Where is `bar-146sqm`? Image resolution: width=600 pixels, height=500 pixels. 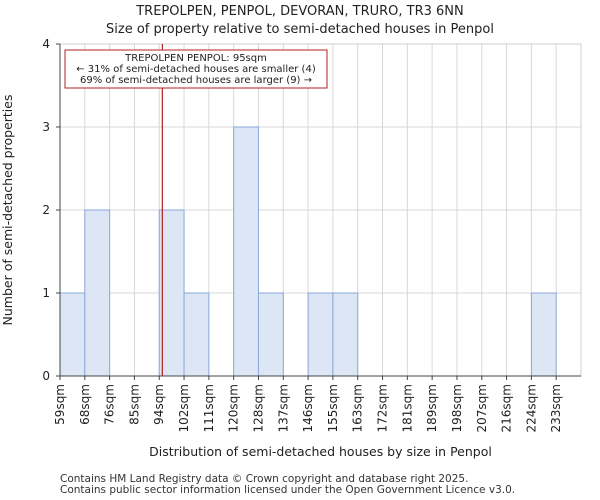 bar-146sqm is located at coordinates (320, 334).